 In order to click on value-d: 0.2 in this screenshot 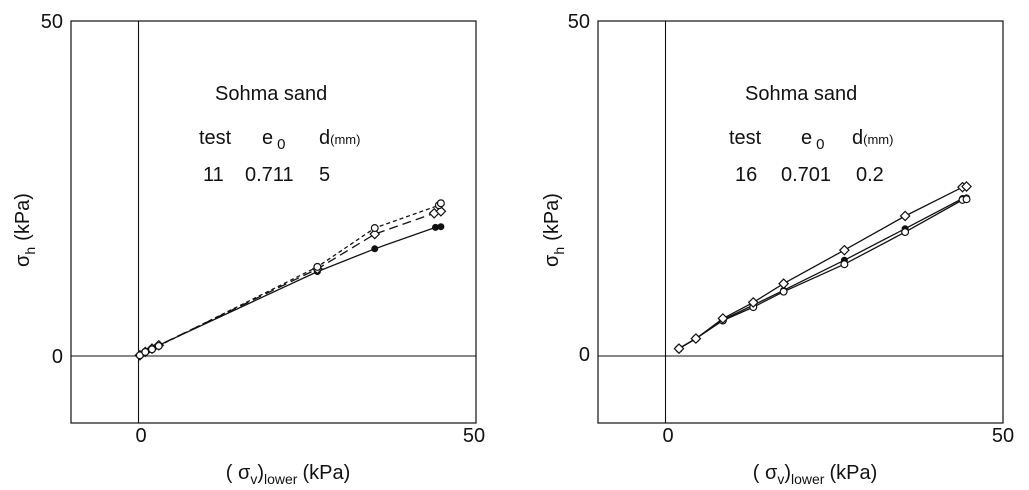, I will do `click(870, 175)`.